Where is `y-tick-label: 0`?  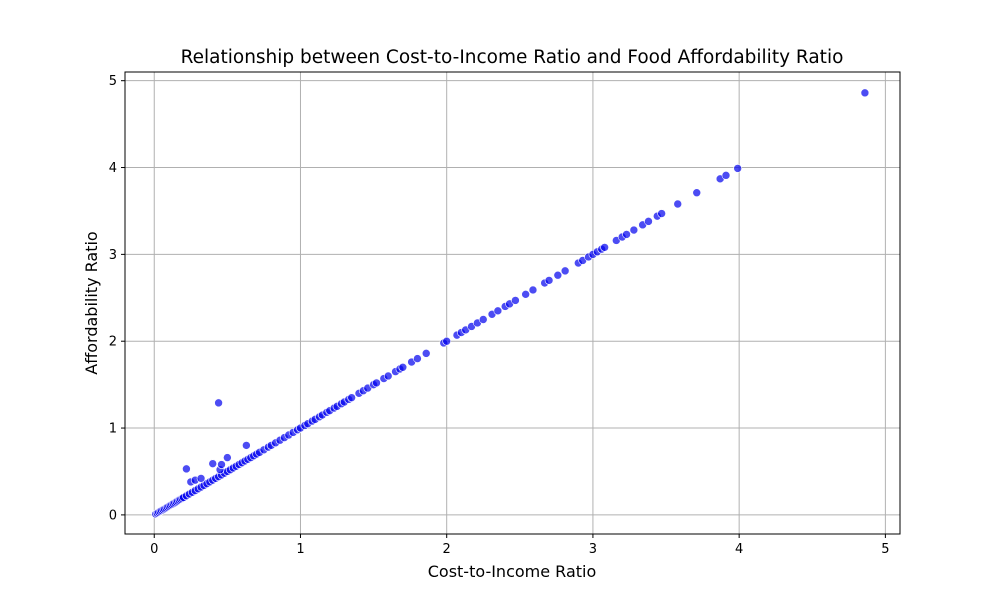
y-tick-label: 0 is located at coordinates (113, 515).